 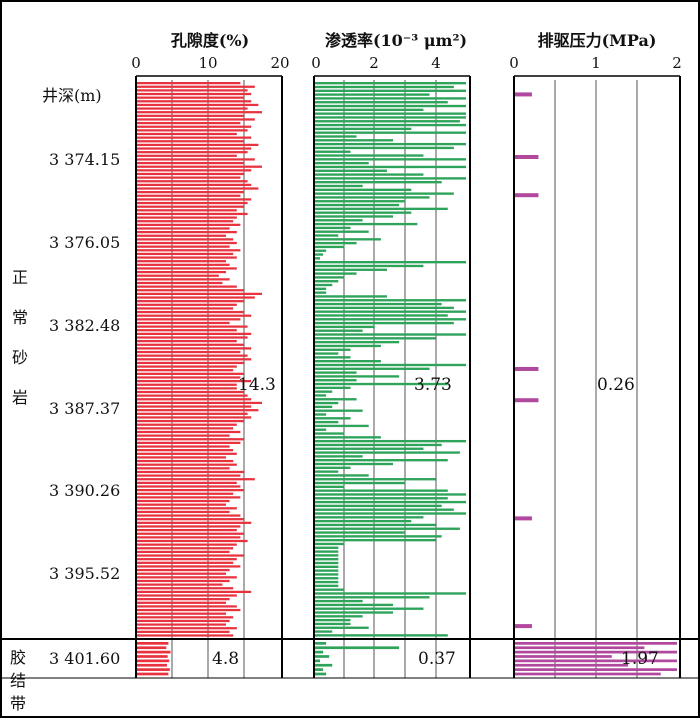 I want to click on porosity-cemented-mean: 4.8, so click(x=225, y=659).